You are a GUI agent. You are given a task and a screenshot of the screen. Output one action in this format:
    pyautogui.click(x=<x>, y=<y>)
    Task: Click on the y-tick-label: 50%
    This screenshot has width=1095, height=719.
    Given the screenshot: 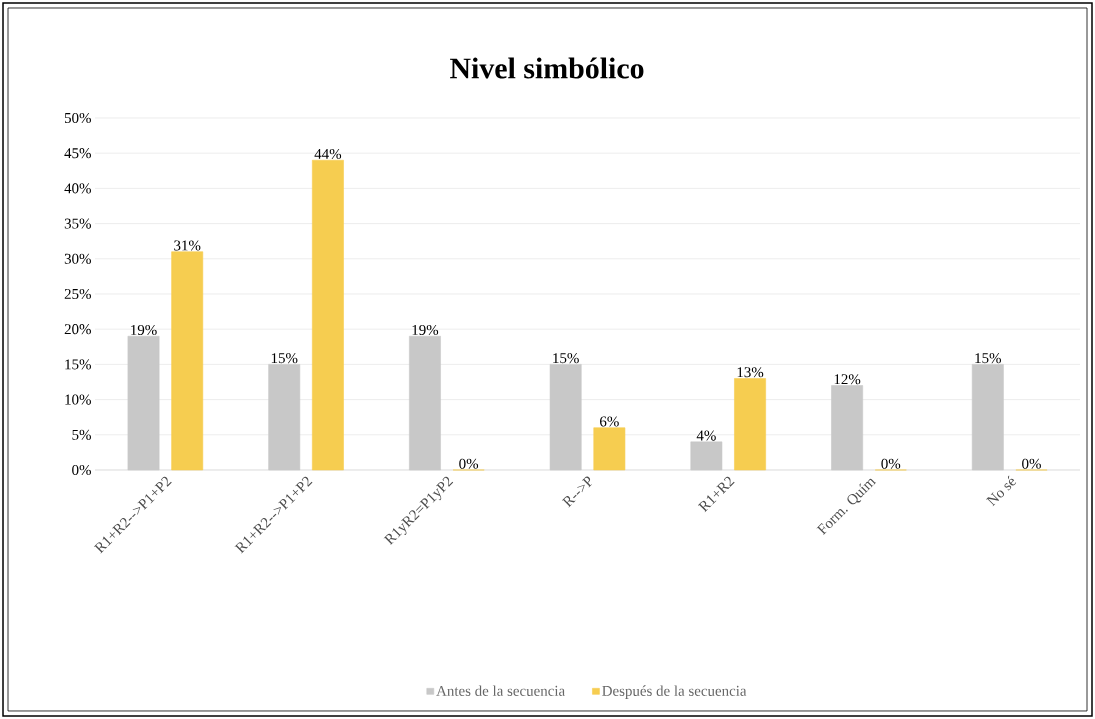 What is the action you would take?
    pyautogui.click(x=77, y=118)
    